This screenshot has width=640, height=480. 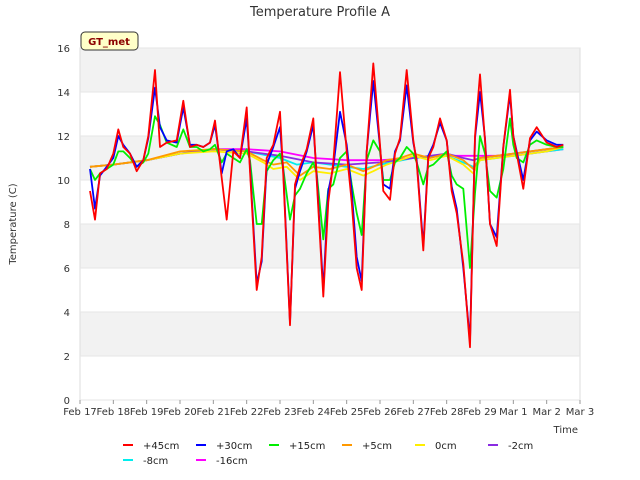 What do you see at coordinates (314, 412) in the screenshot?
I see `x-tick-label: Feb 24` at bounding box center [314, 412].